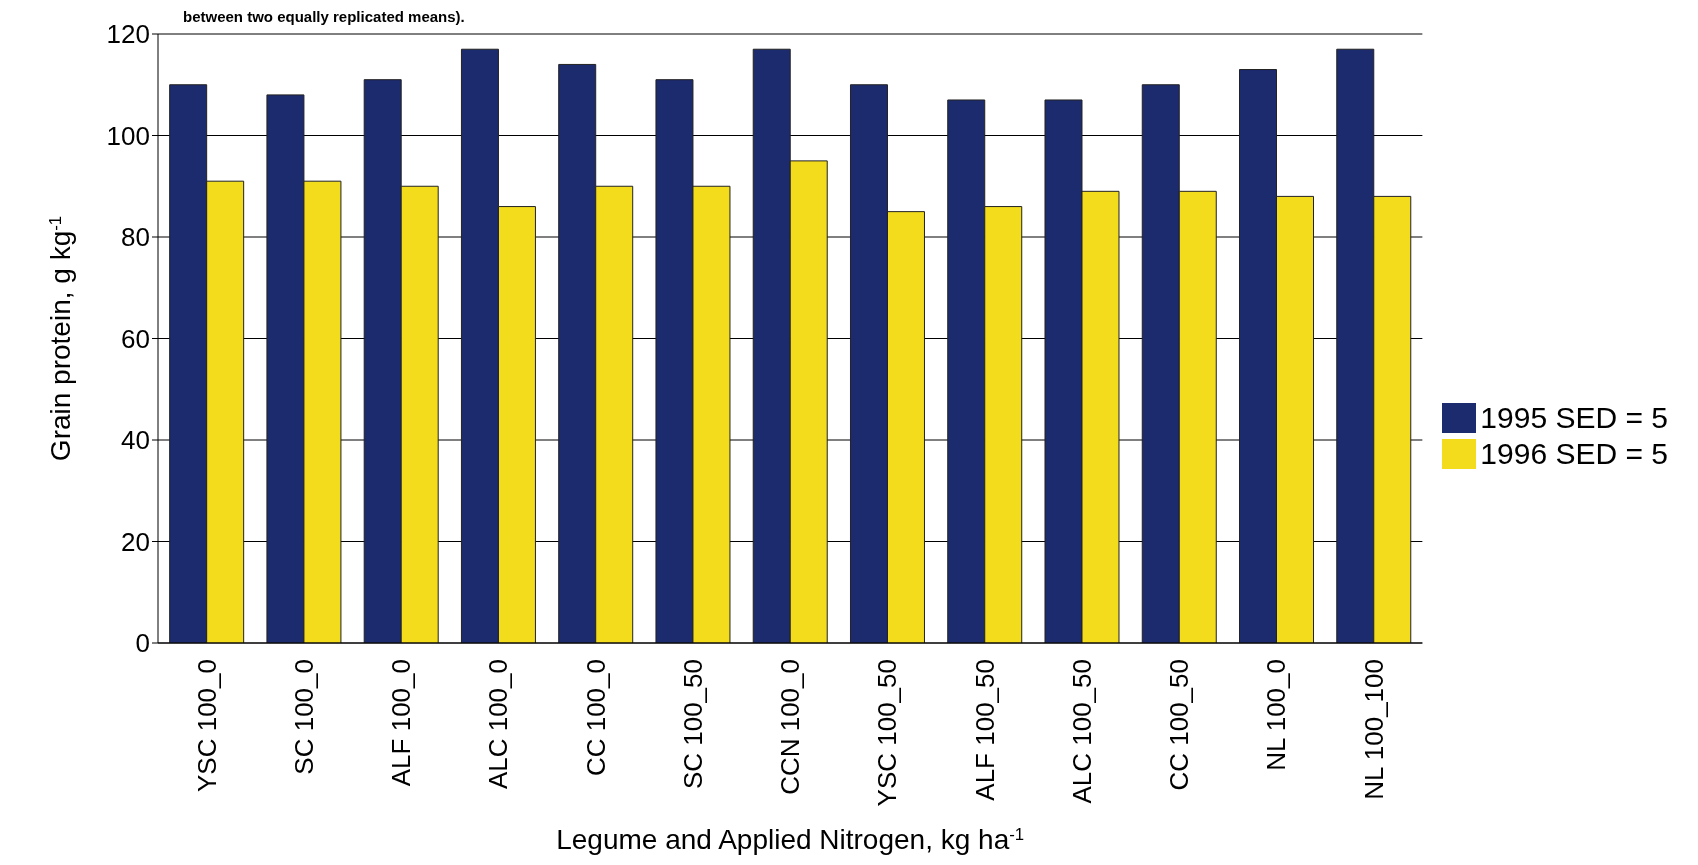 The height and width of the screenshot is (865, 1698). What do you see at coordinates (790, 839) in the screenshot?
I see `x-axis-title: Legume and Applied Nitrogen, kg ha$^{-1}$` at bounding box center [790, 839].